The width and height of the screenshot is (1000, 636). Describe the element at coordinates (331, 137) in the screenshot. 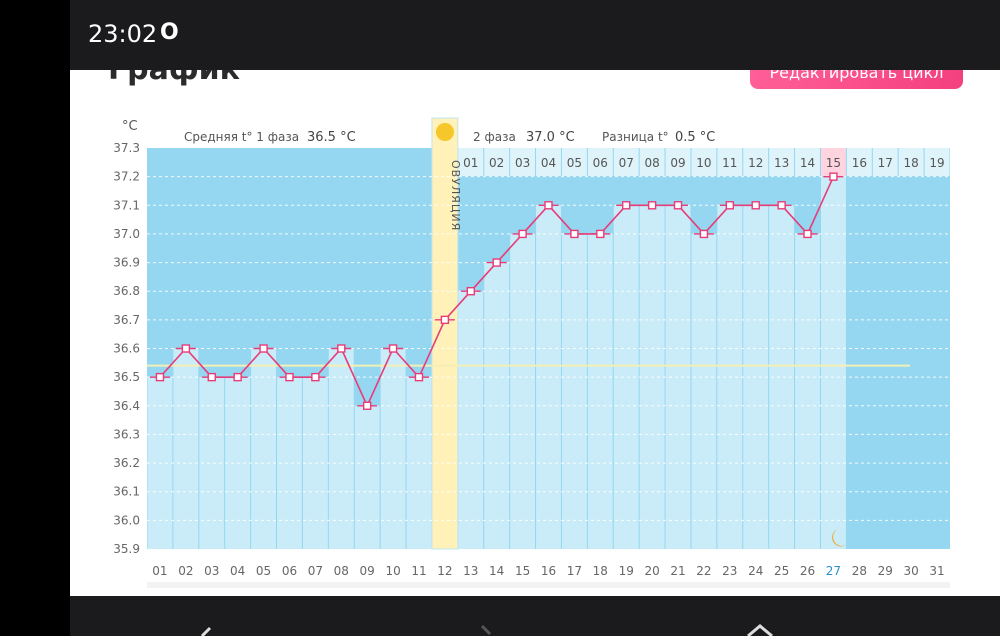

I see `phase1-value: 36.5 °C` at that location.